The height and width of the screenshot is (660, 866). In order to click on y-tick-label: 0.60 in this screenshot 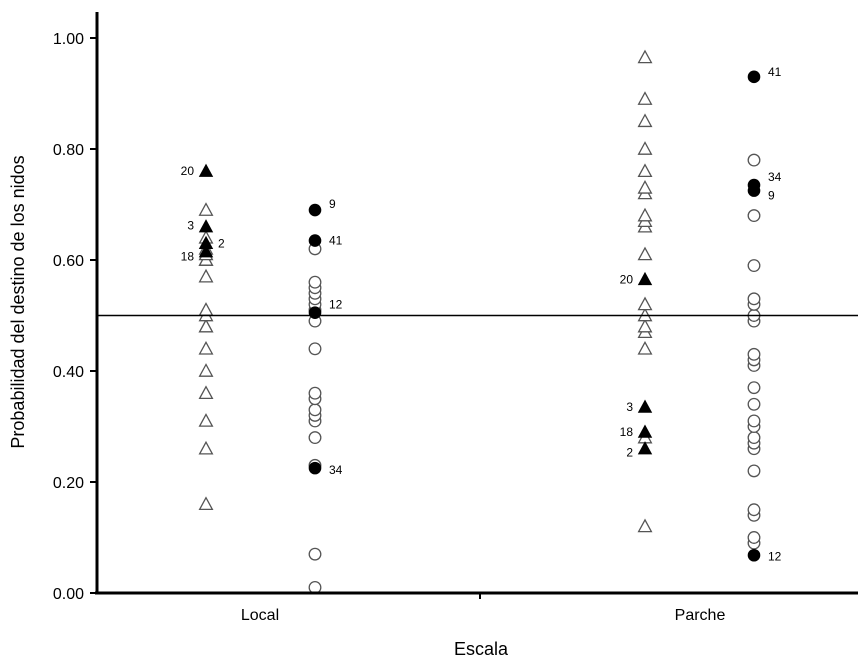, I will do `click(68, 261)`.